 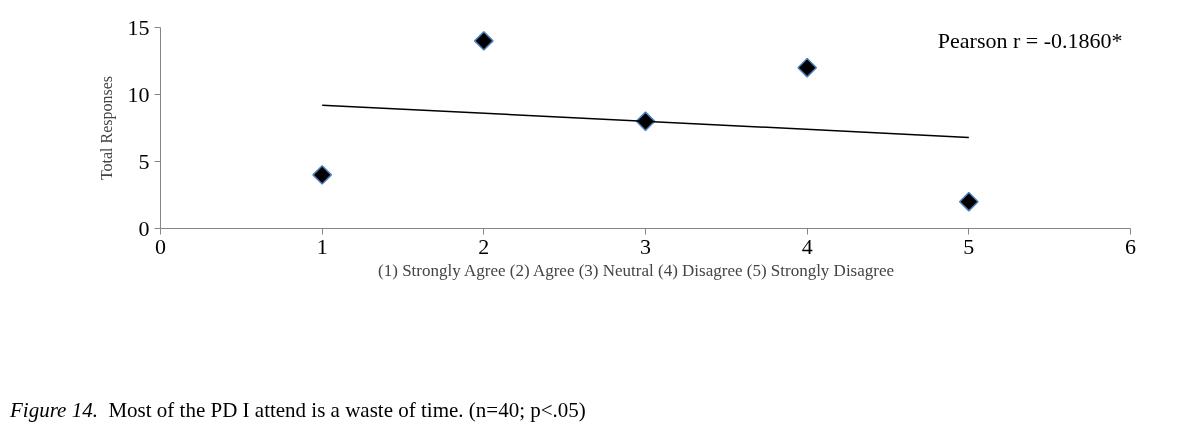 I want to click on x-axis-title: (1) Strongly Agree (2) Agree (3) Neutral (4) Disagree (5) Strongly Disagree, so click(x=636, y=270).